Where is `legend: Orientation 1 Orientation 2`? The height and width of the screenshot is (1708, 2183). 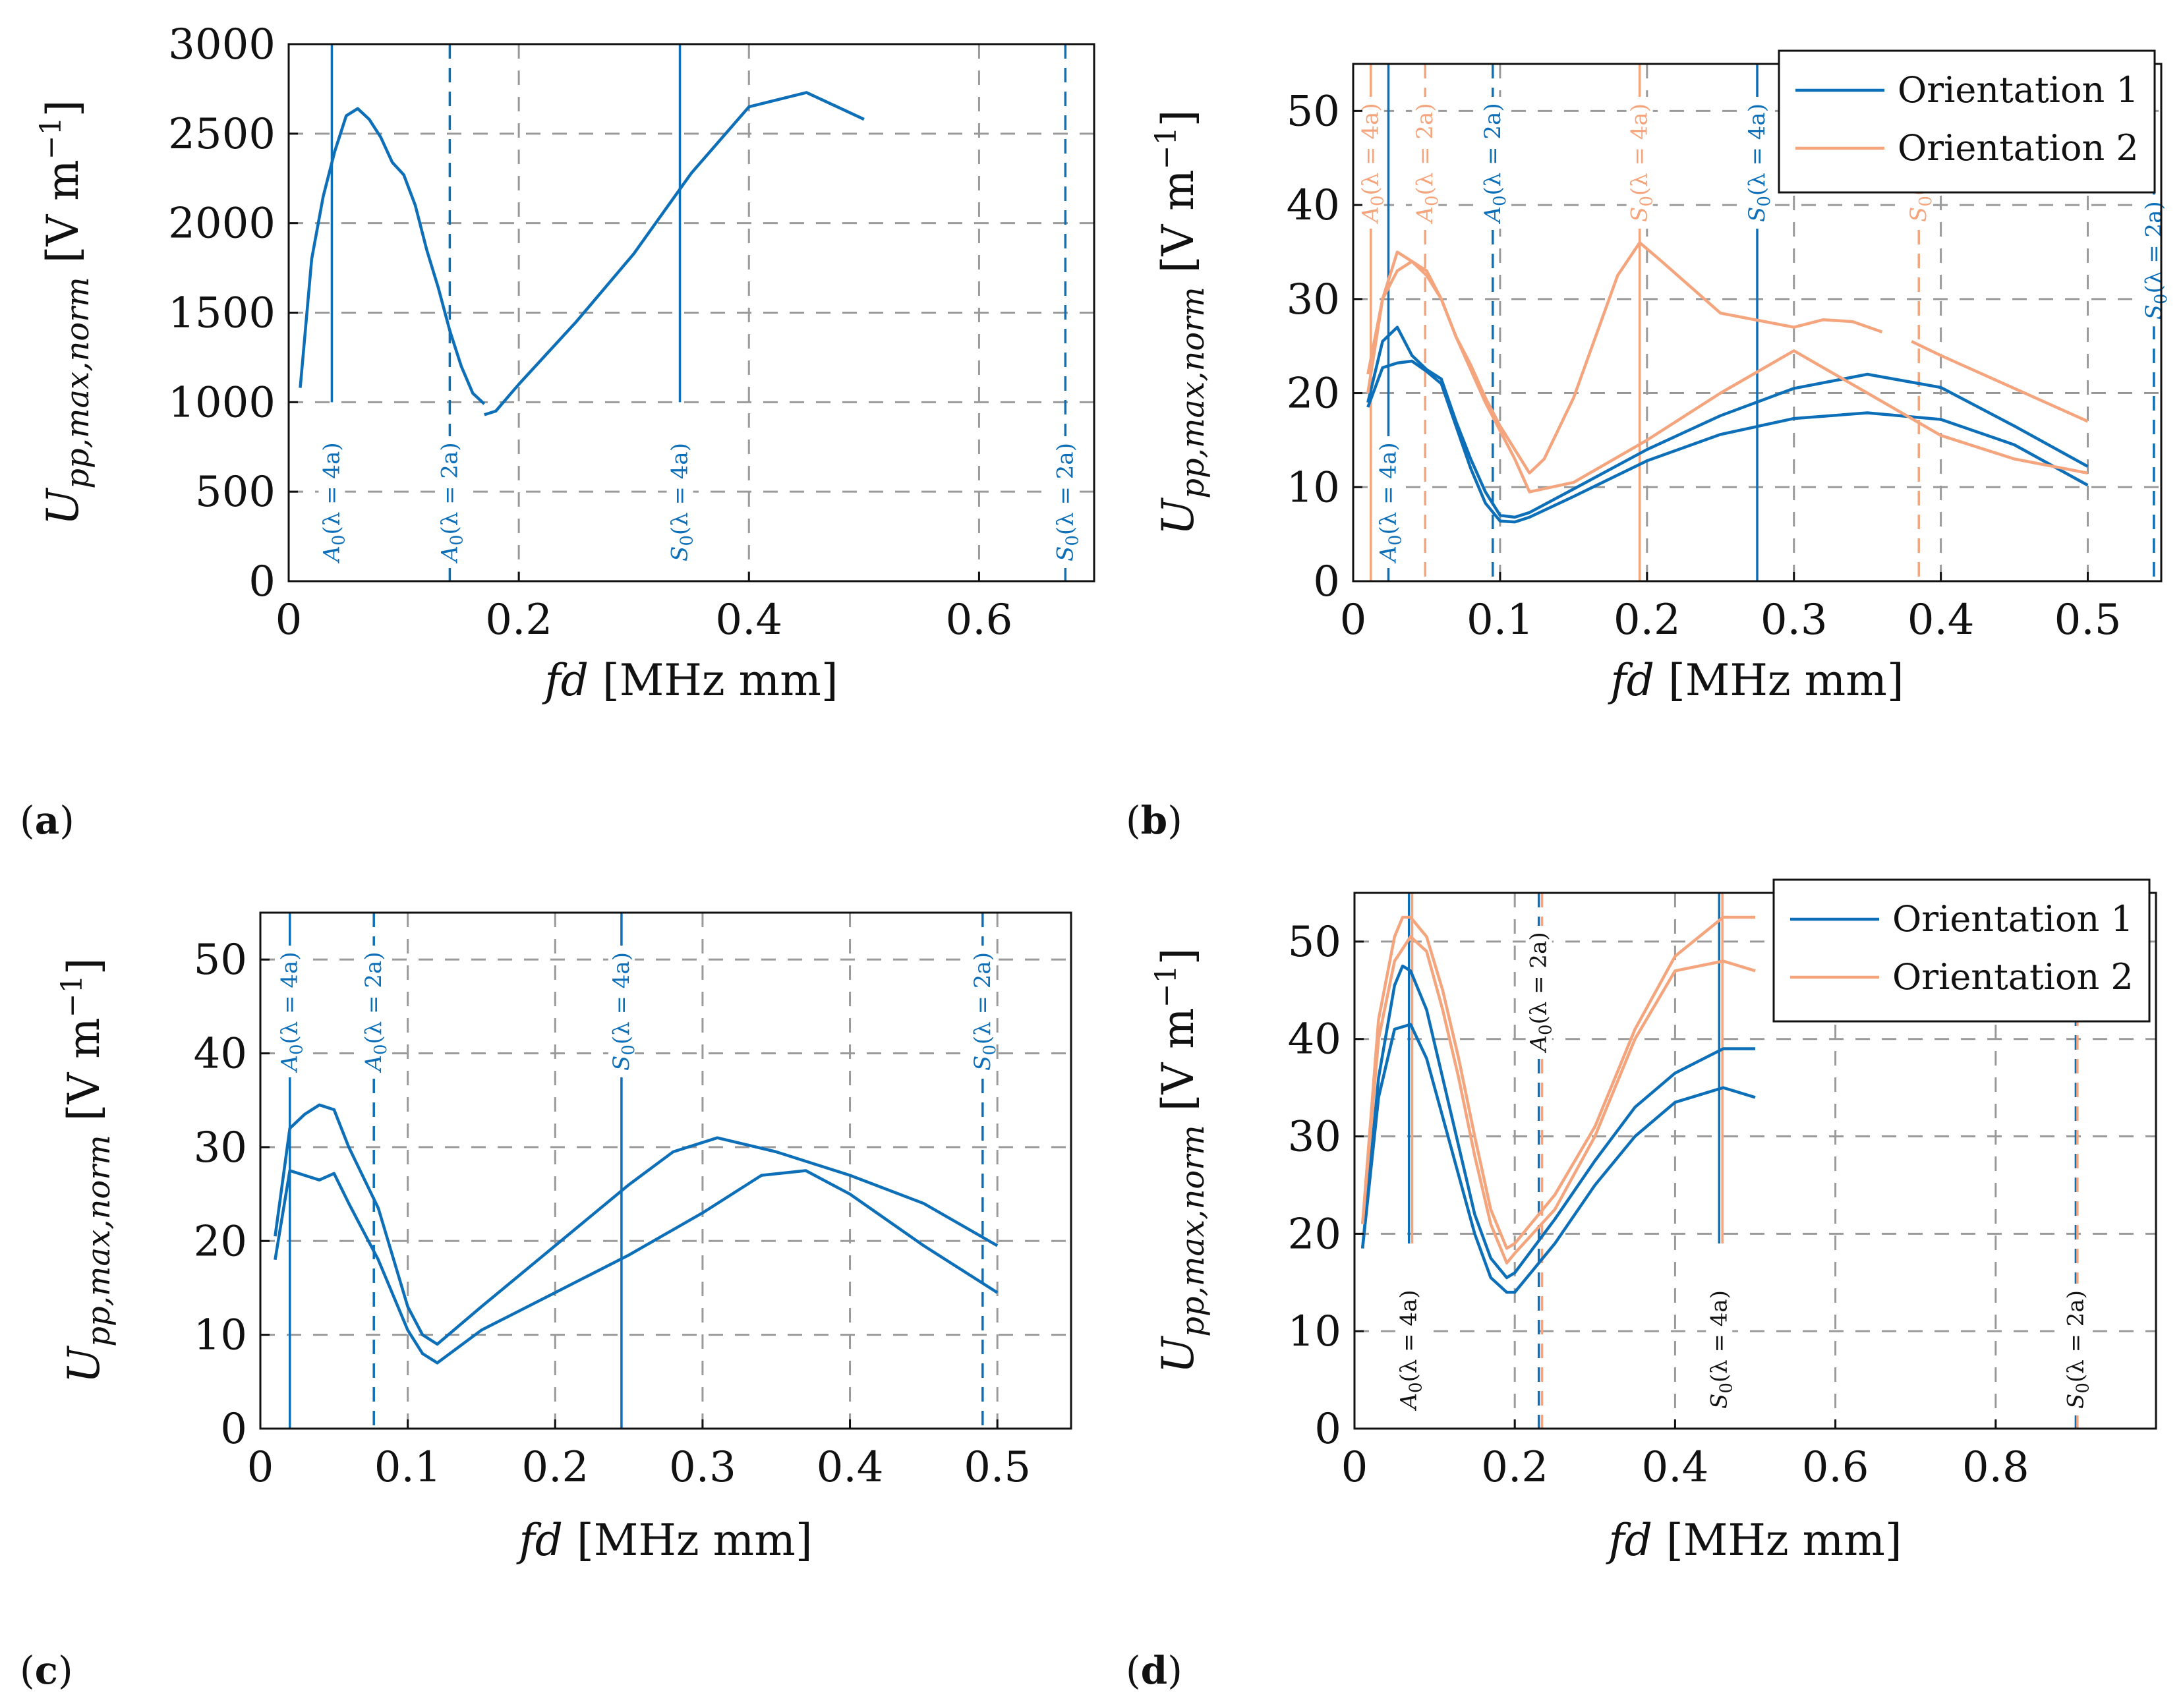 legend: Orientation 1 Orientation 2 is located at coordinates (1967, 121).